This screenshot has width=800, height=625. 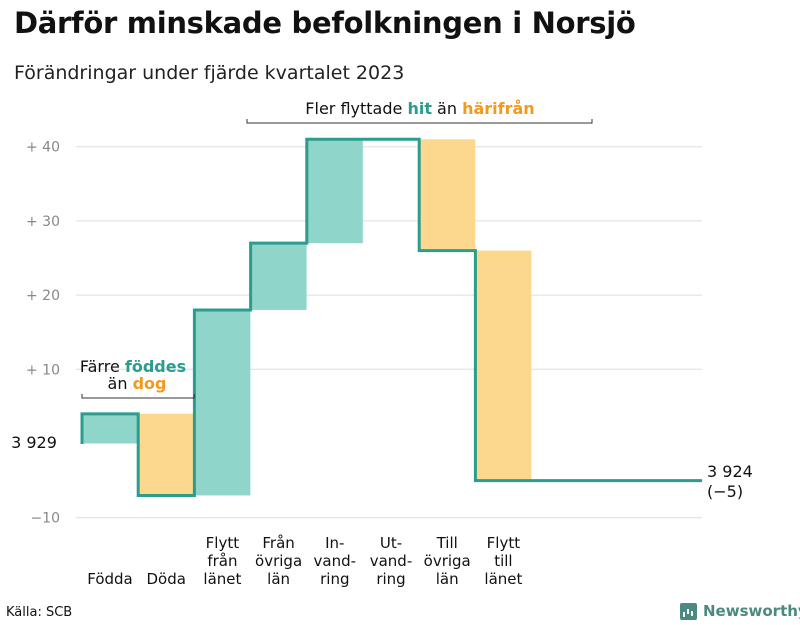 What do you see at coordinates (209, 73) in the screenshot?
I see `chart-subtitle: Förändringar under fjärde kvartalet 2023` at bounding box center [209, 73].